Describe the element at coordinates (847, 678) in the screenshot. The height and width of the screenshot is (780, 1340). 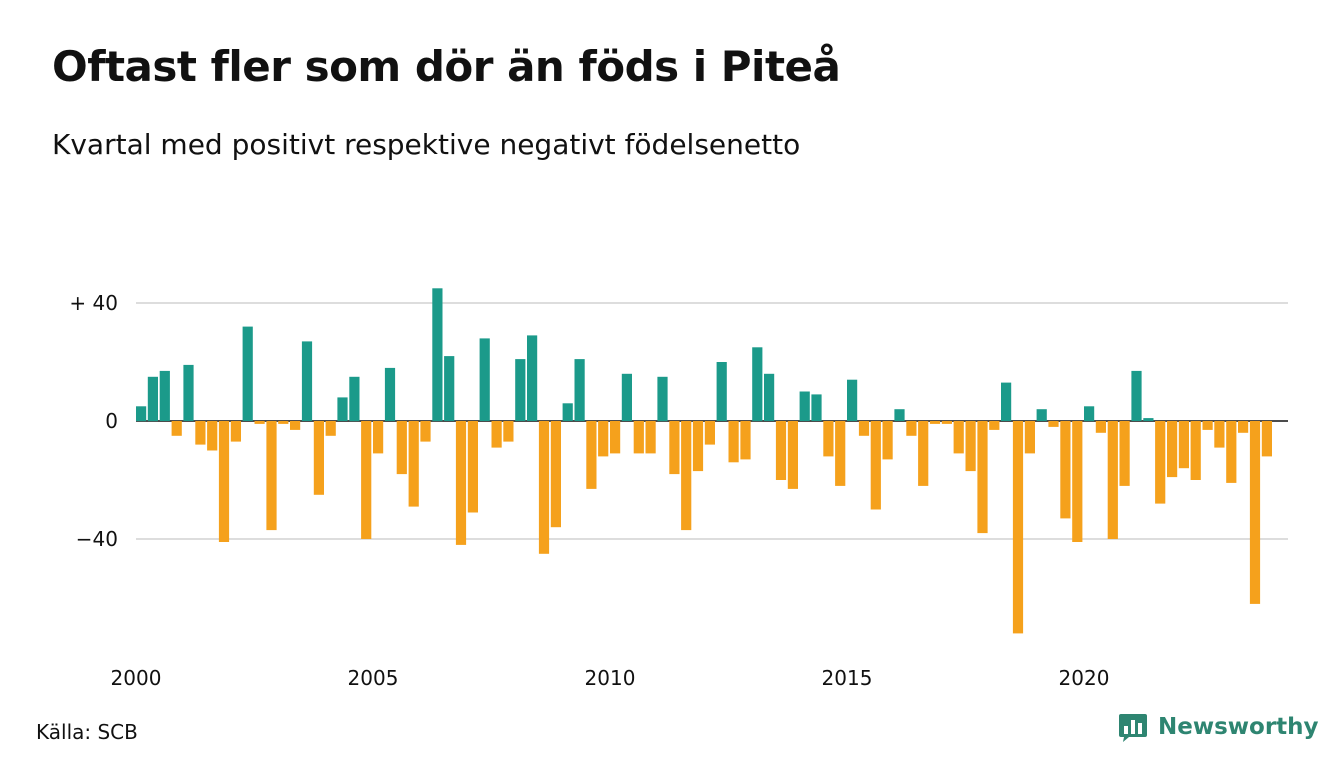
I see `x-tick-label: 2015` at that location.